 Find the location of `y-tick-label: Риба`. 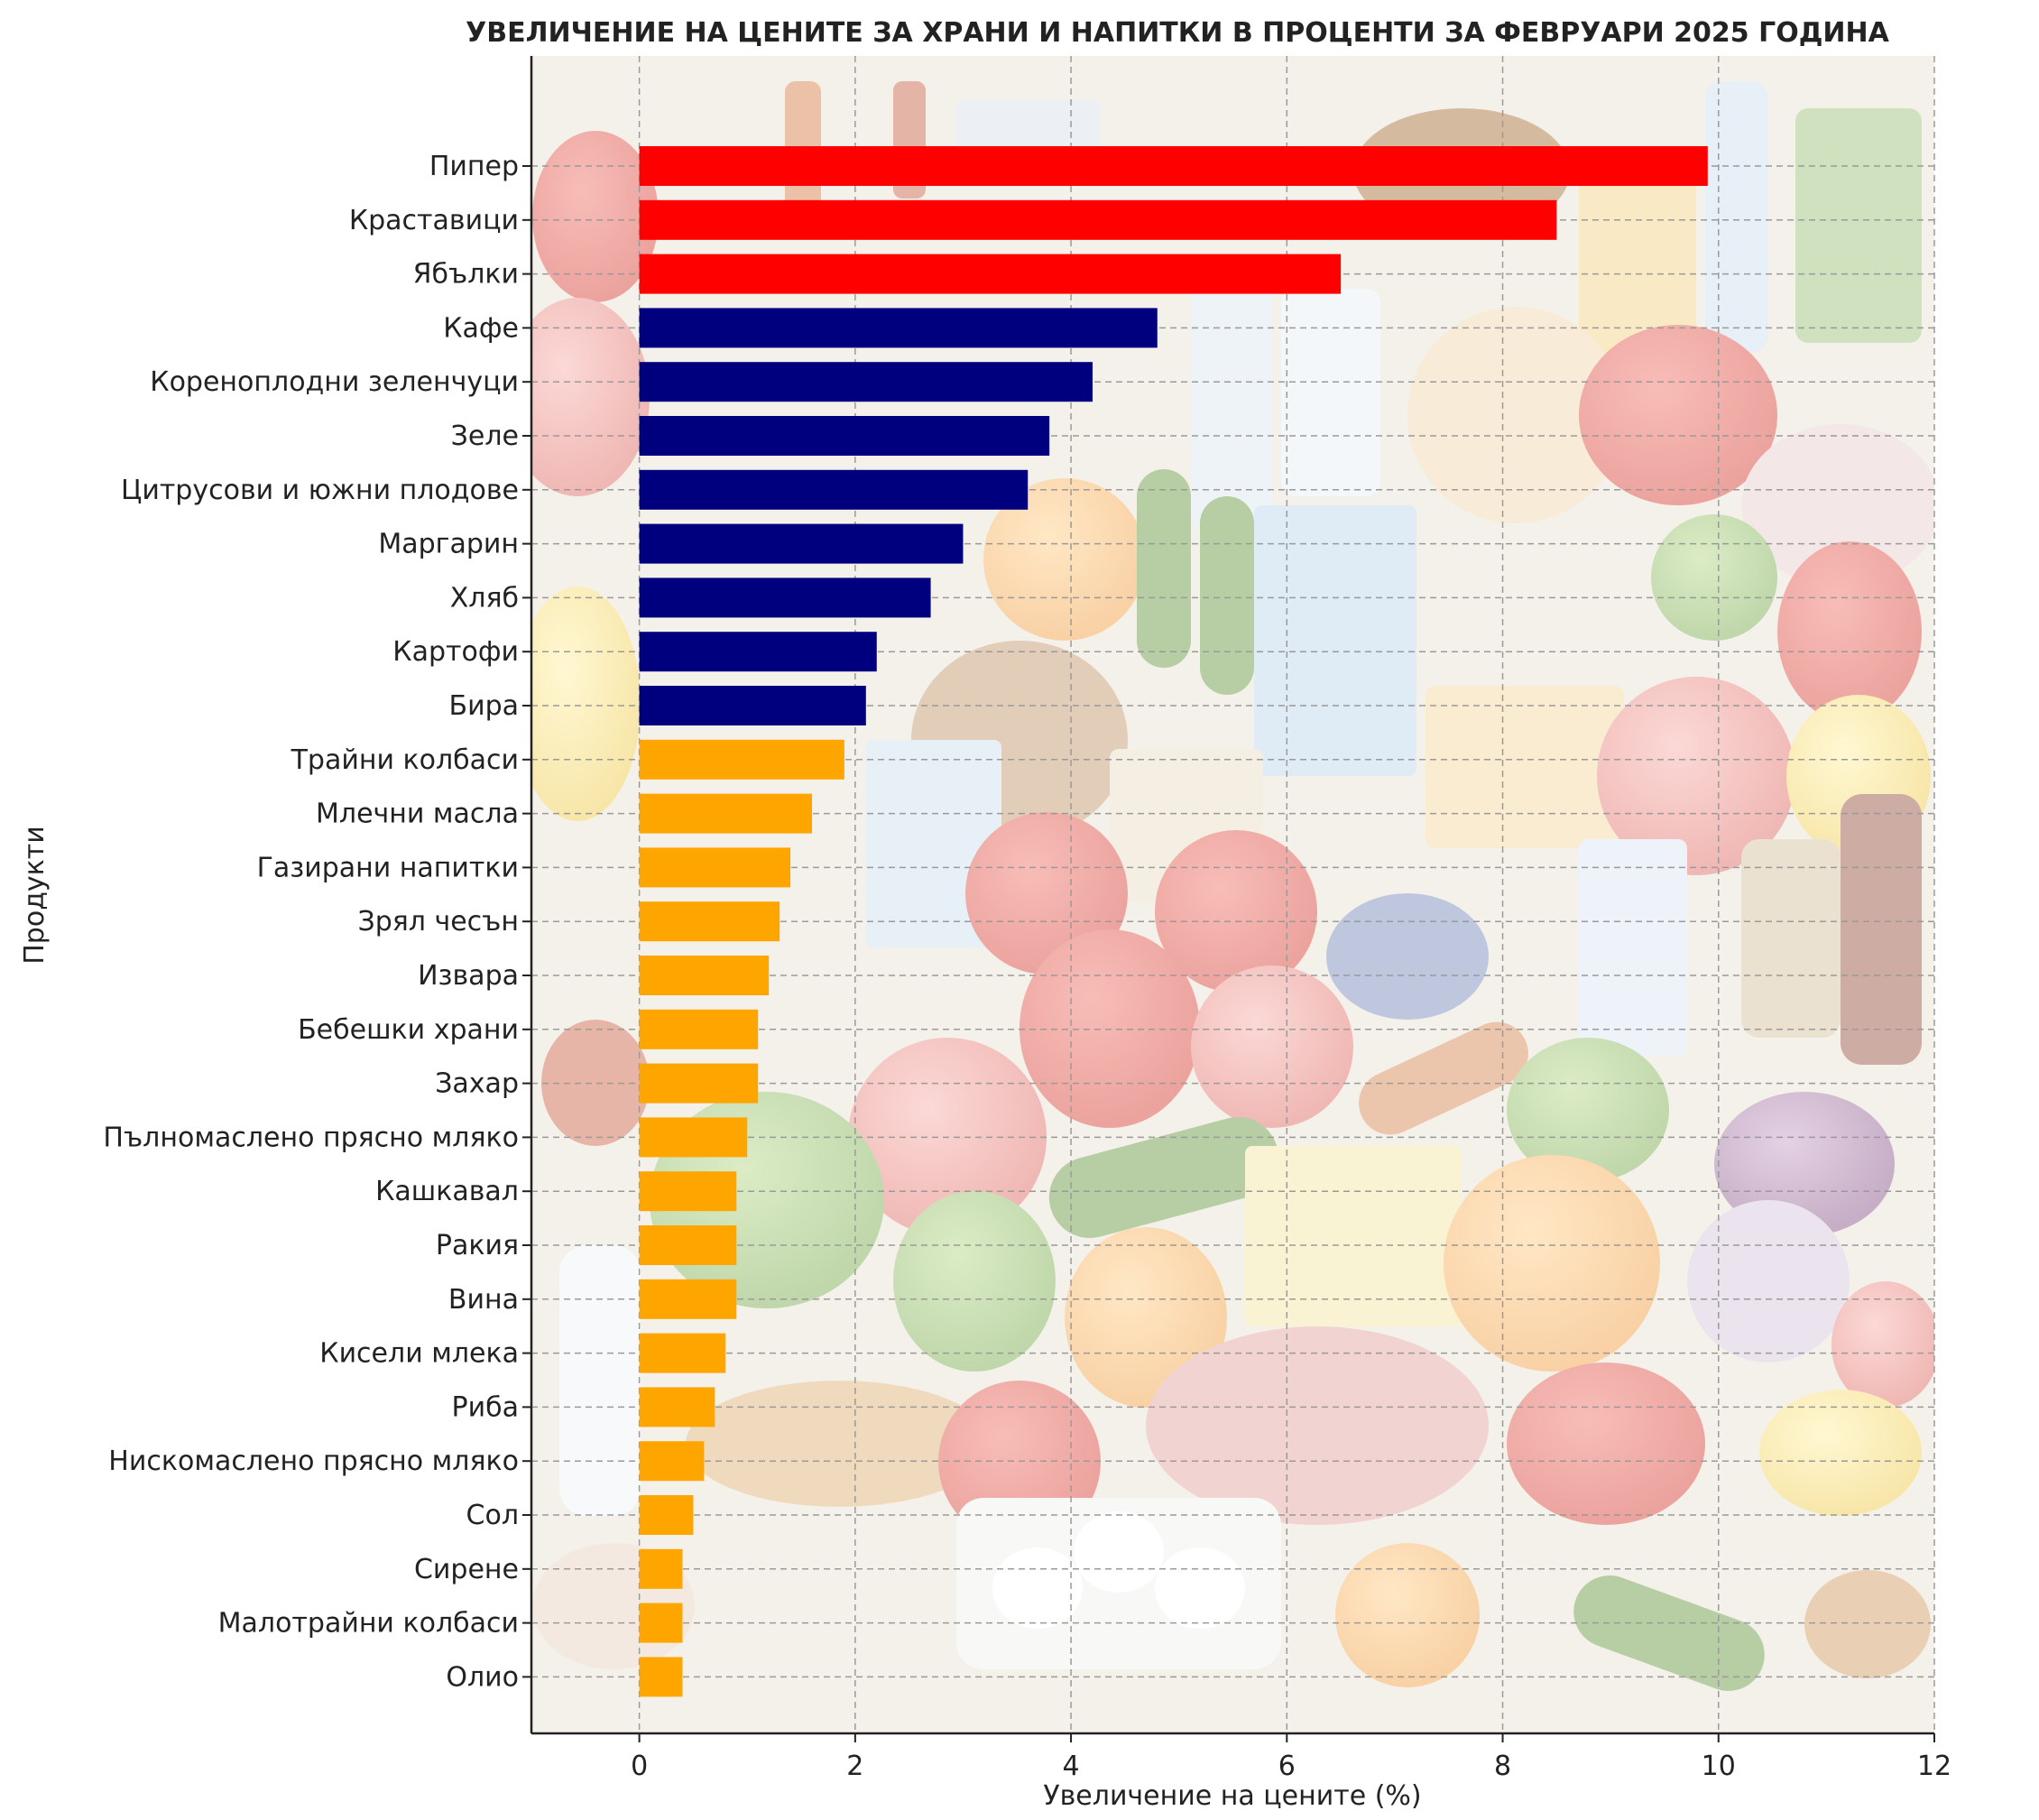

y-tick-label: Риба is located at coordinates (485, 1407).